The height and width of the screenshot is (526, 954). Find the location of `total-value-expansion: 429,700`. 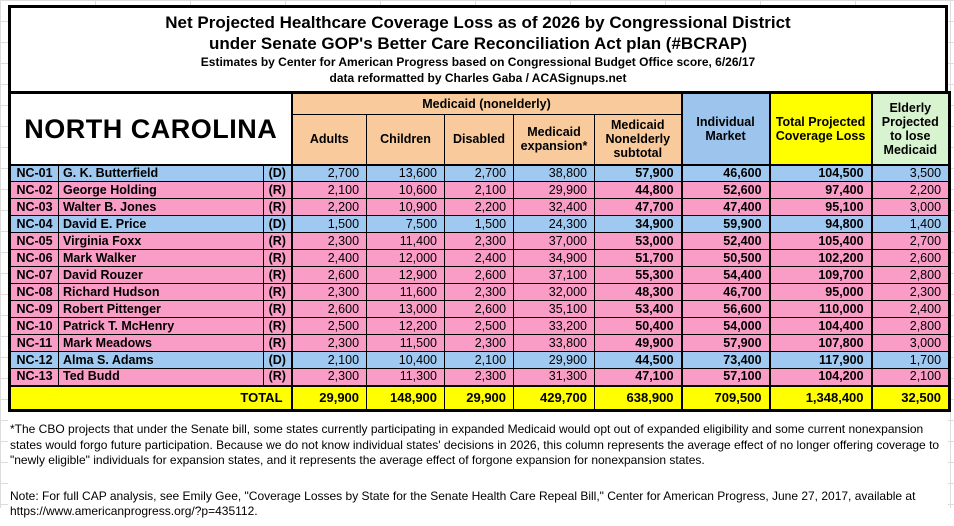

total-value-expansion: 429,700 is located at coordinates (554, 397).